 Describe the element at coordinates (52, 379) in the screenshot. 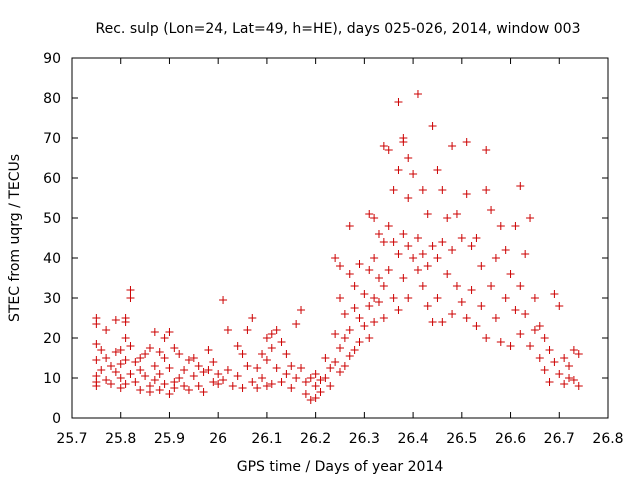

I see `y-tick-label: 10` at that location.